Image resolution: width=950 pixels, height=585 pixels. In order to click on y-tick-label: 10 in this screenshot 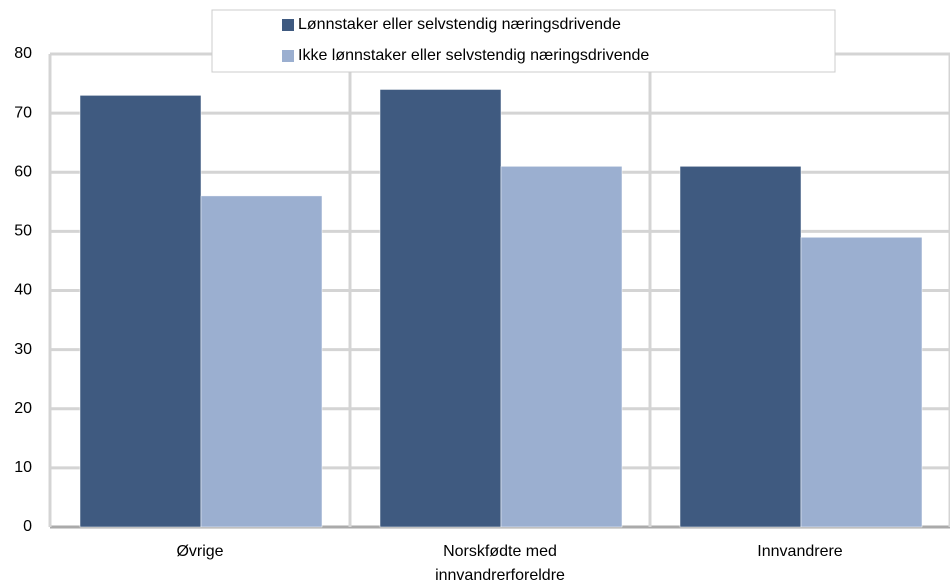, I will do `click(23, 467)`.